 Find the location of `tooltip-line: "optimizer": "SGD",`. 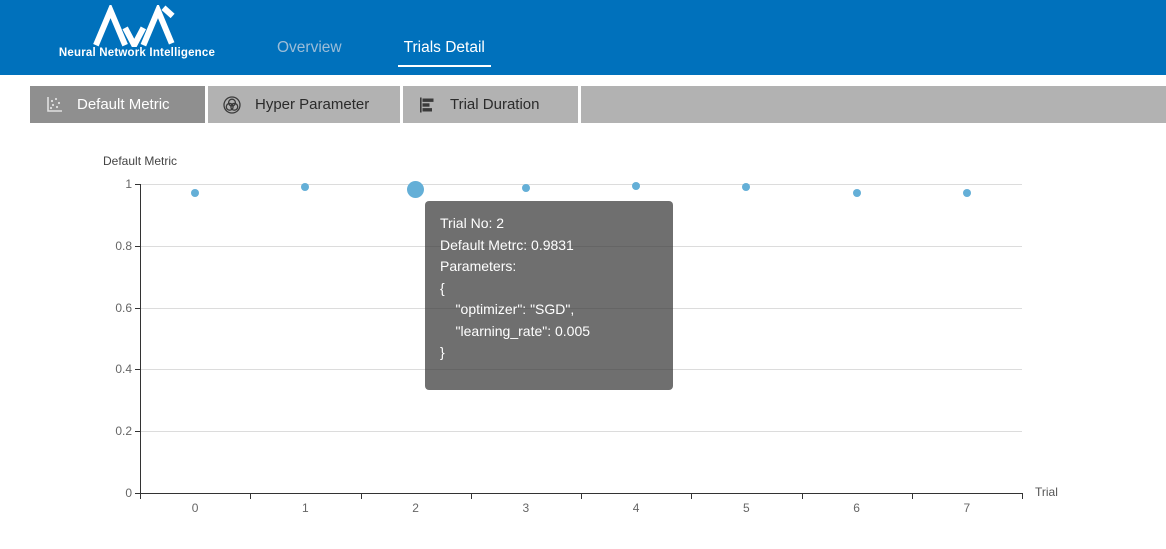

tooltip-line: "optimizer": "SGD", is located at coordinates (507, 309).